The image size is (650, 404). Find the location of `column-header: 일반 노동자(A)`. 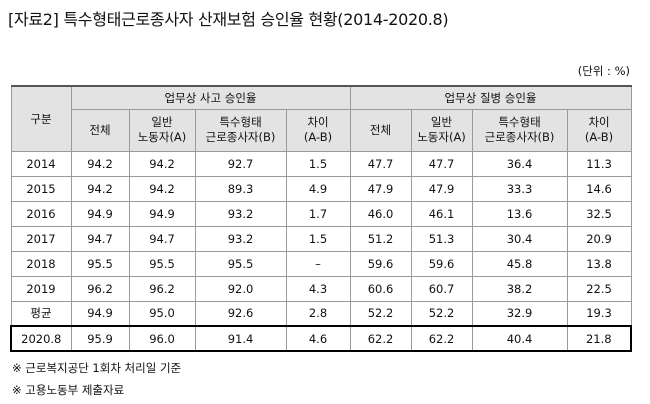

column-header: 일반 노동자(A) is located at coordinates (441, 130).